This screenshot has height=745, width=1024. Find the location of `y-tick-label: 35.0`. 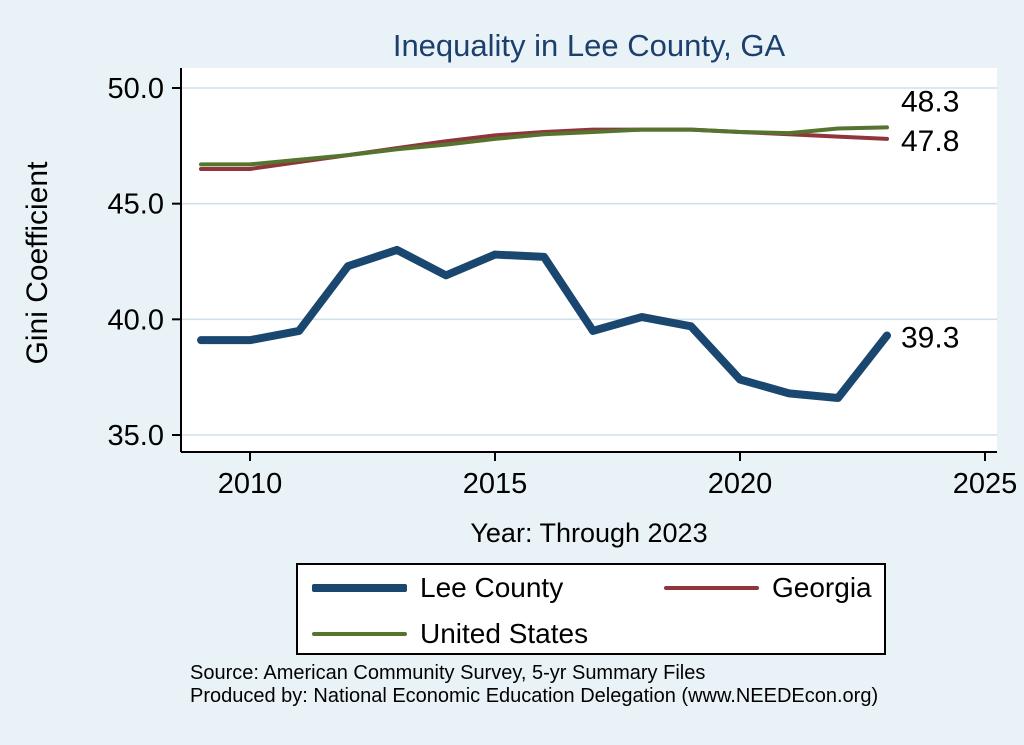

y-tick-label: 35.0 is located at coordinates (136, 436).